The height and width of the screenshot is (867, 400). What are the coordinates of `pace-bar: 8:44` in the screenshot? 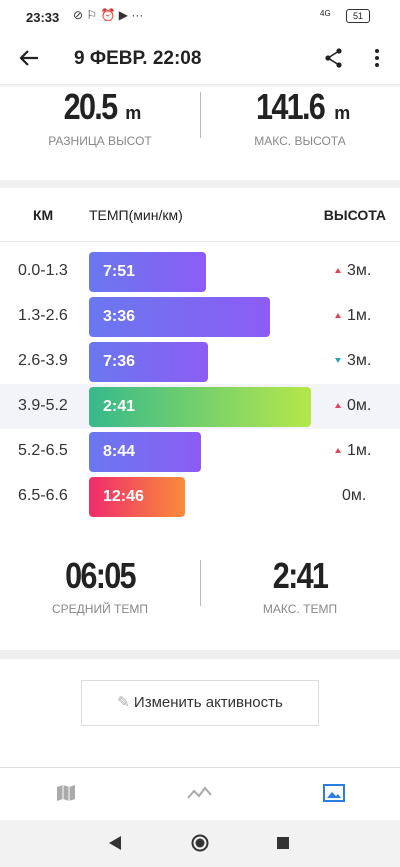 It's located at (145, 452).